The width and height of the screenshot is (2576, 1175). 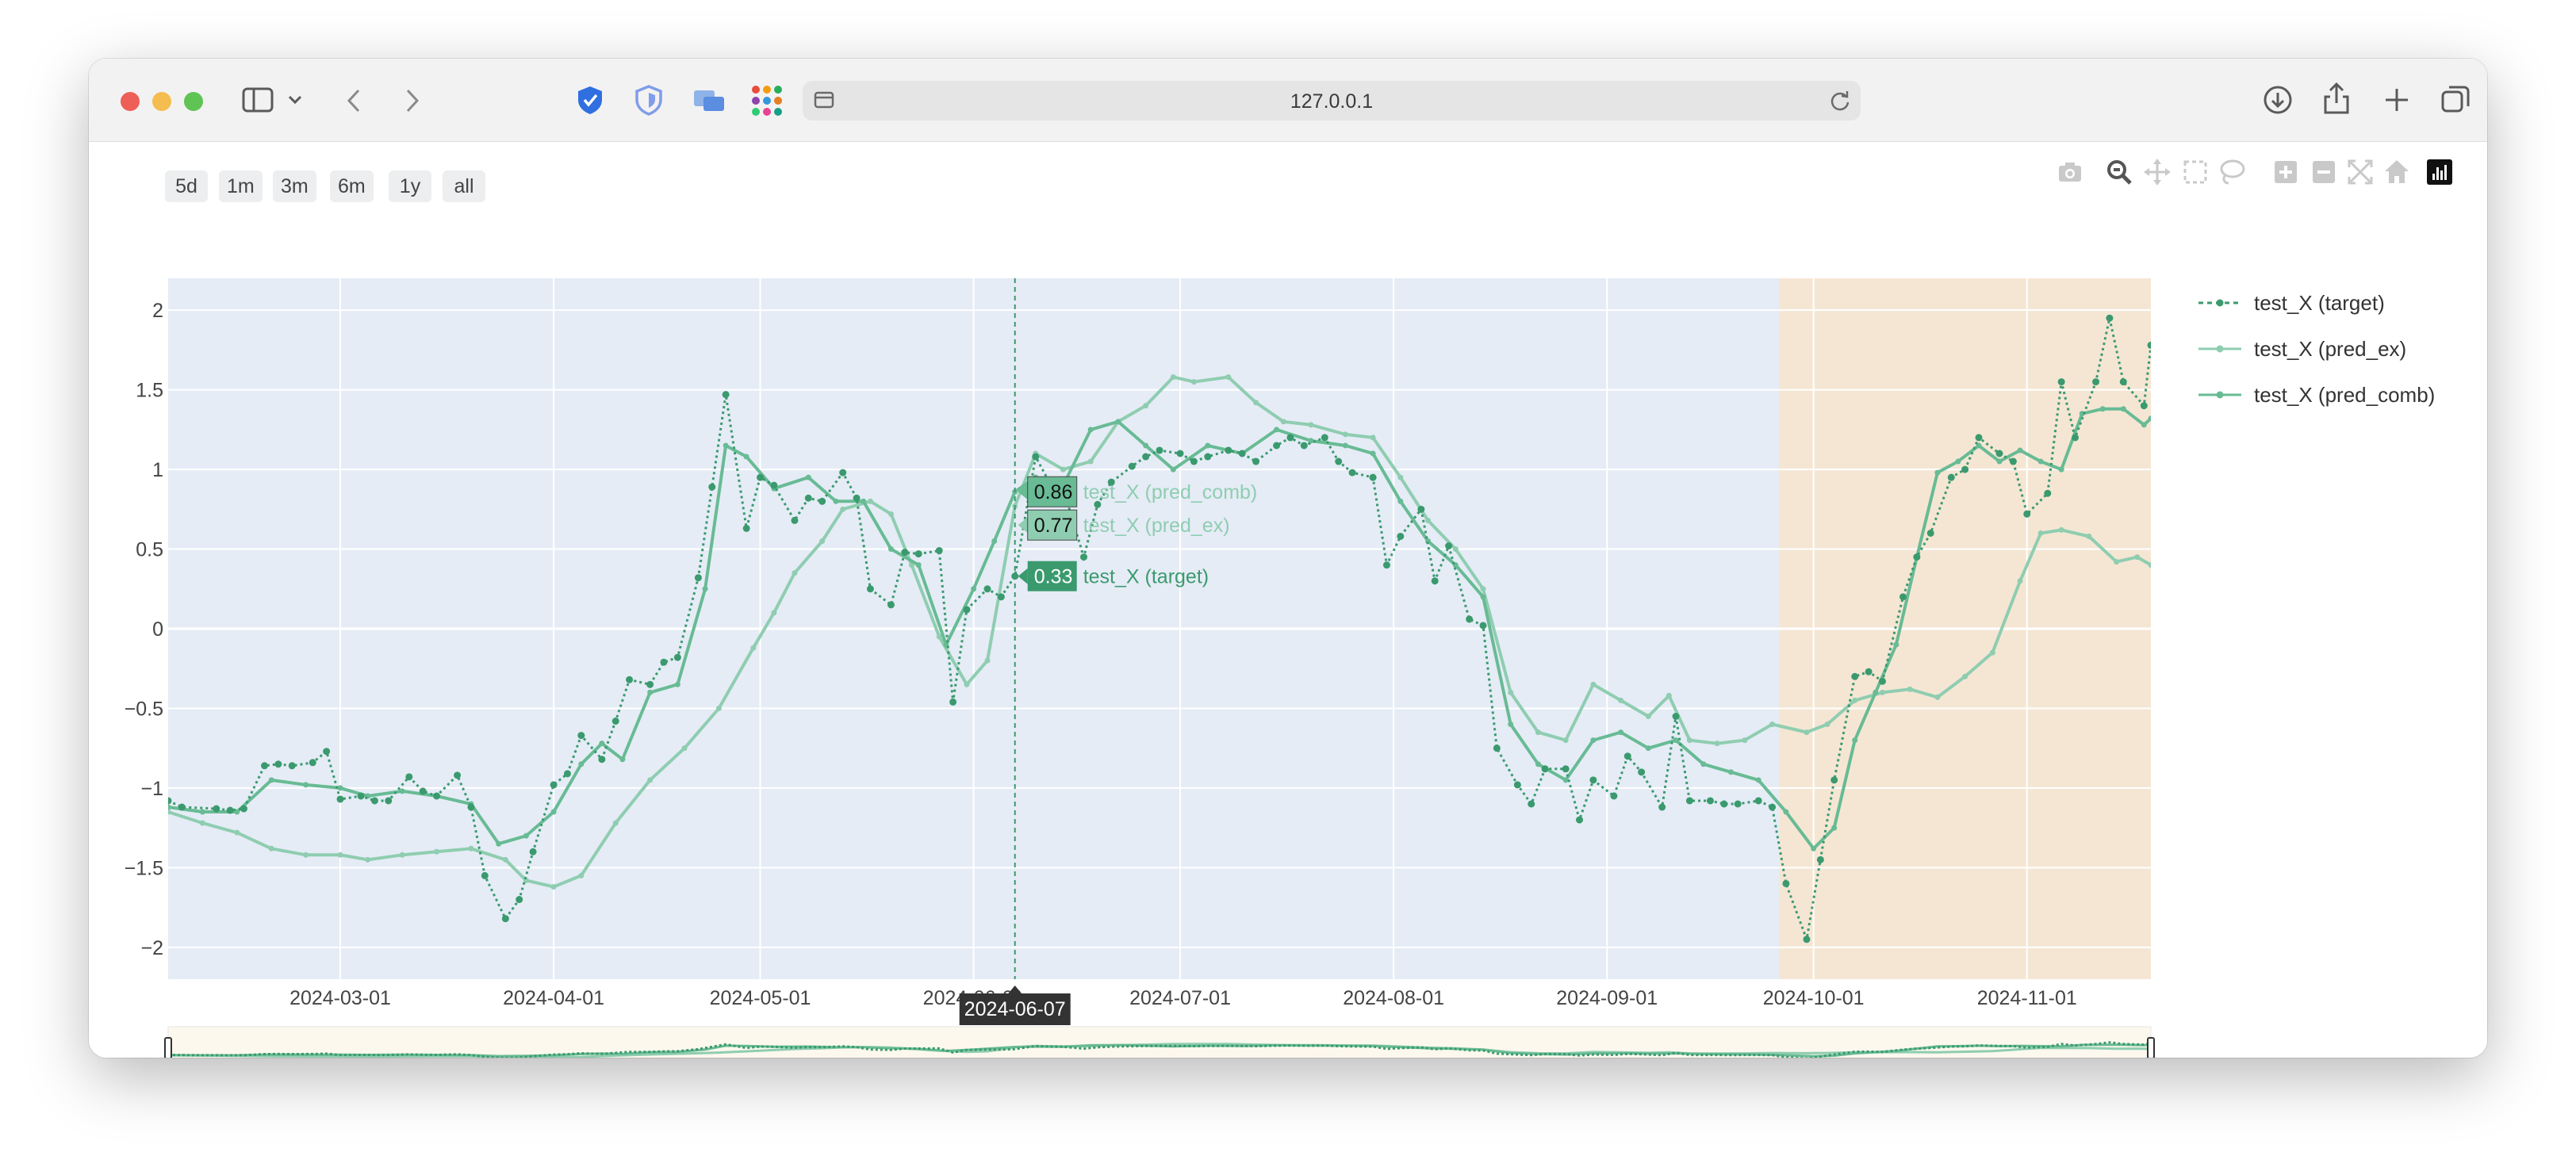 I want to click on range-slider-right-handle, so click(x=2151, y=1047).